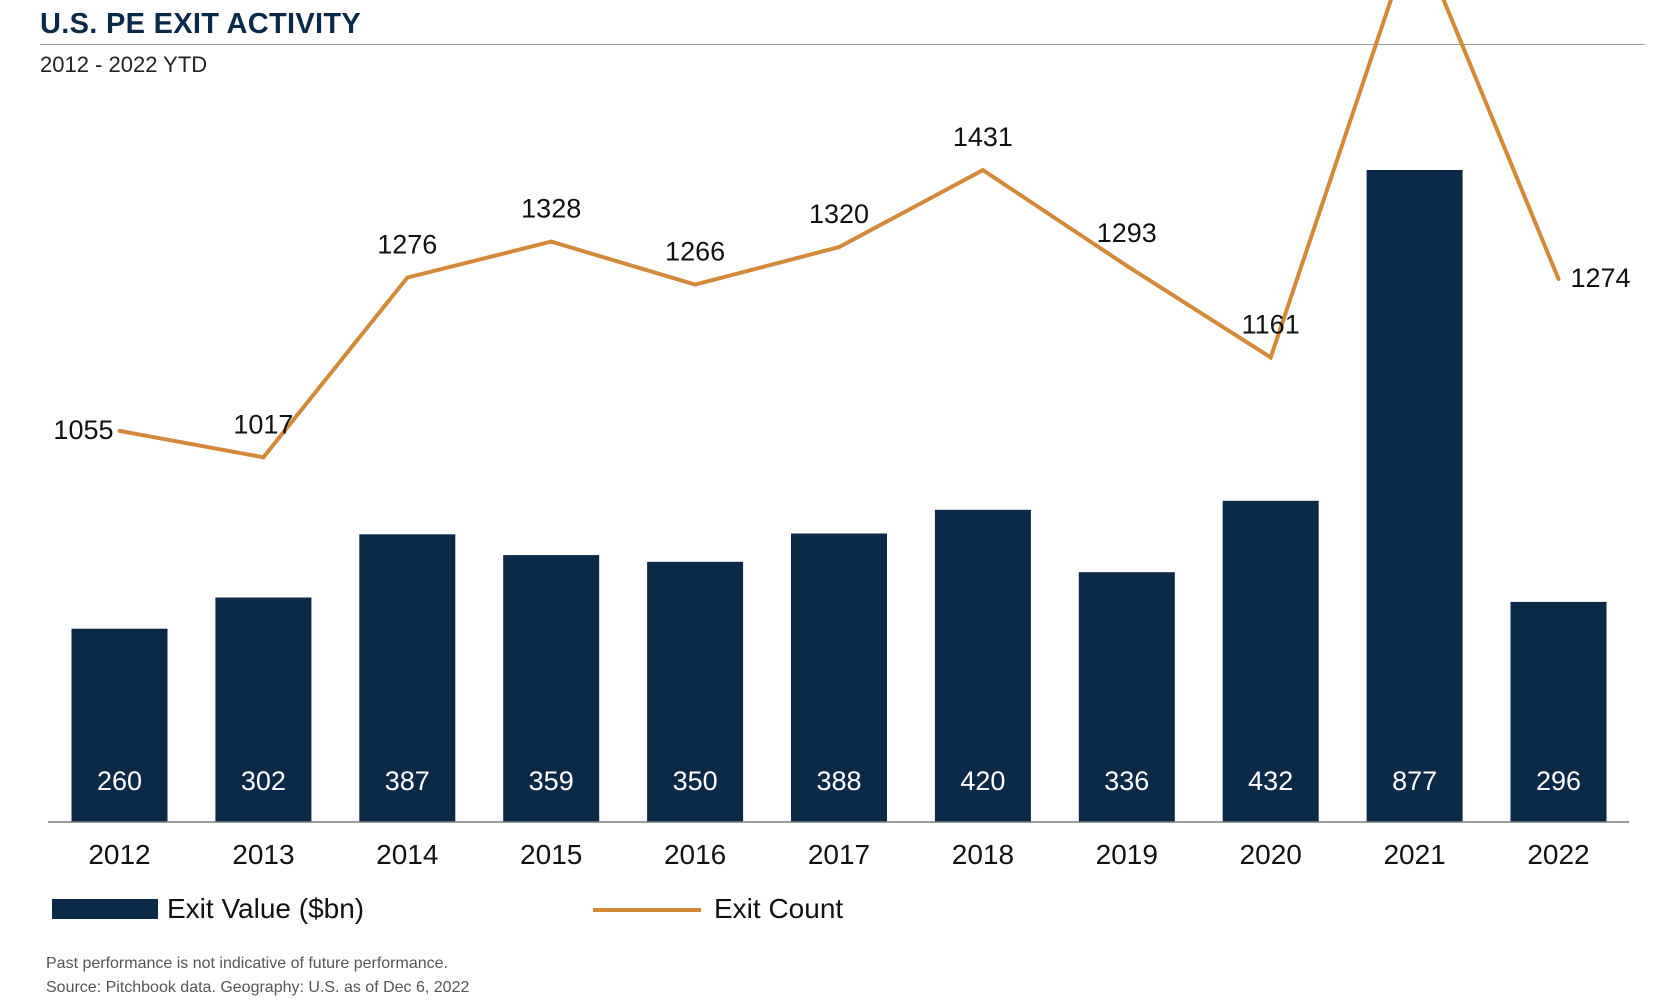  What do you see at coordinates (119, 781) in the screenshot?
I see `bar-value-label-2012: 260` at bounding box center [119, 781].